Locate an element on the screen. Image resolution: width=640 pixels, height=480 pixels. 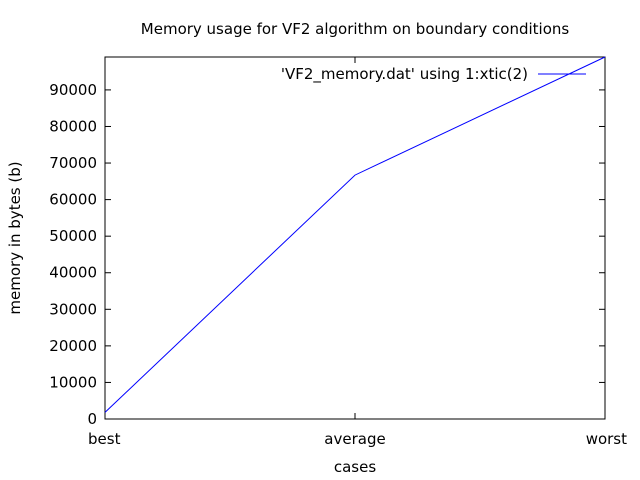
y-tick-label: 0 is located at coordinates (92, 419).